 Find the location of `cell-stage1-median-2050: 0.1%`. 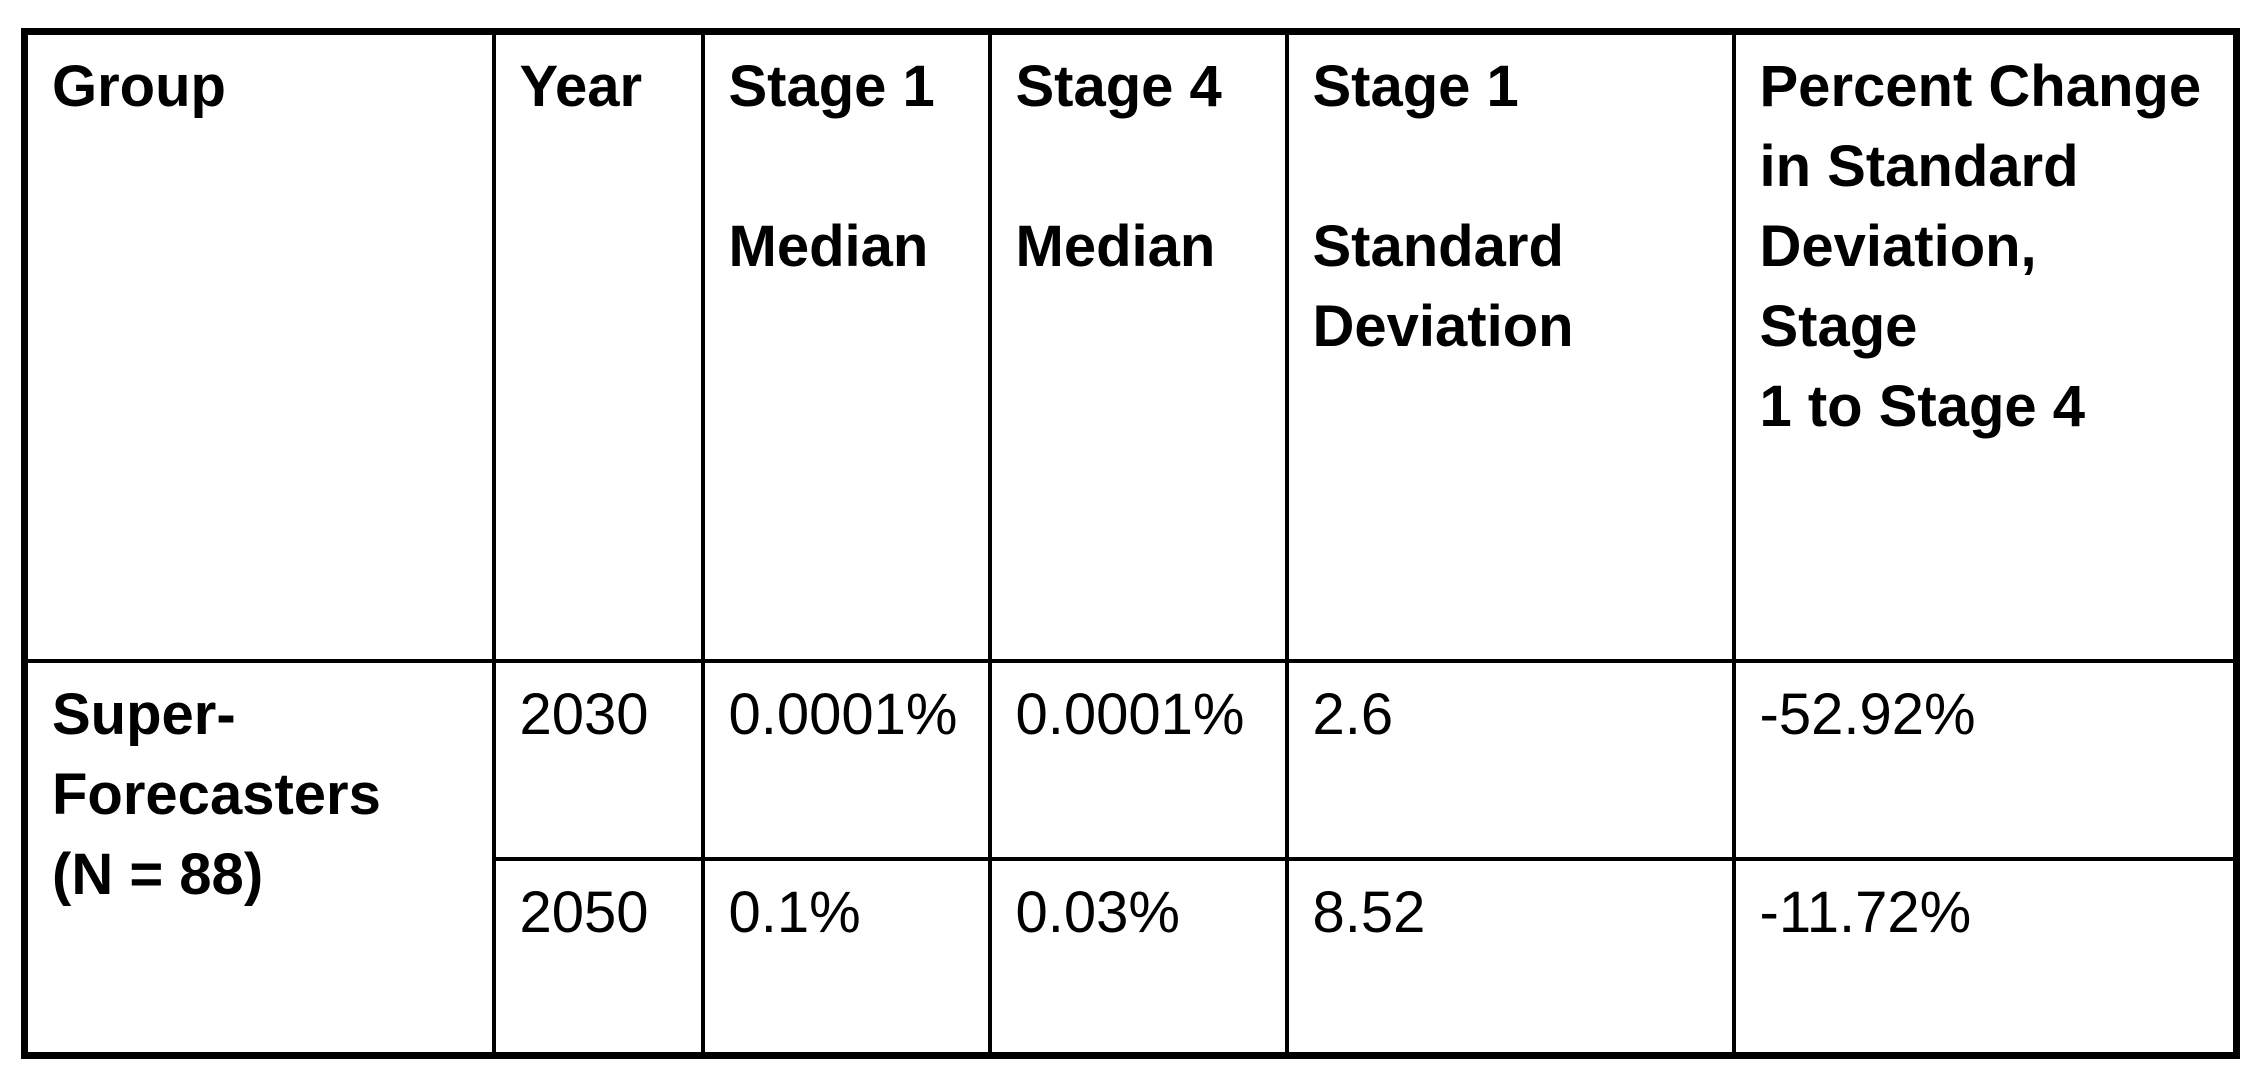

cell-stage1-median-2050: 0.1% is located at coordinates (846, 957).